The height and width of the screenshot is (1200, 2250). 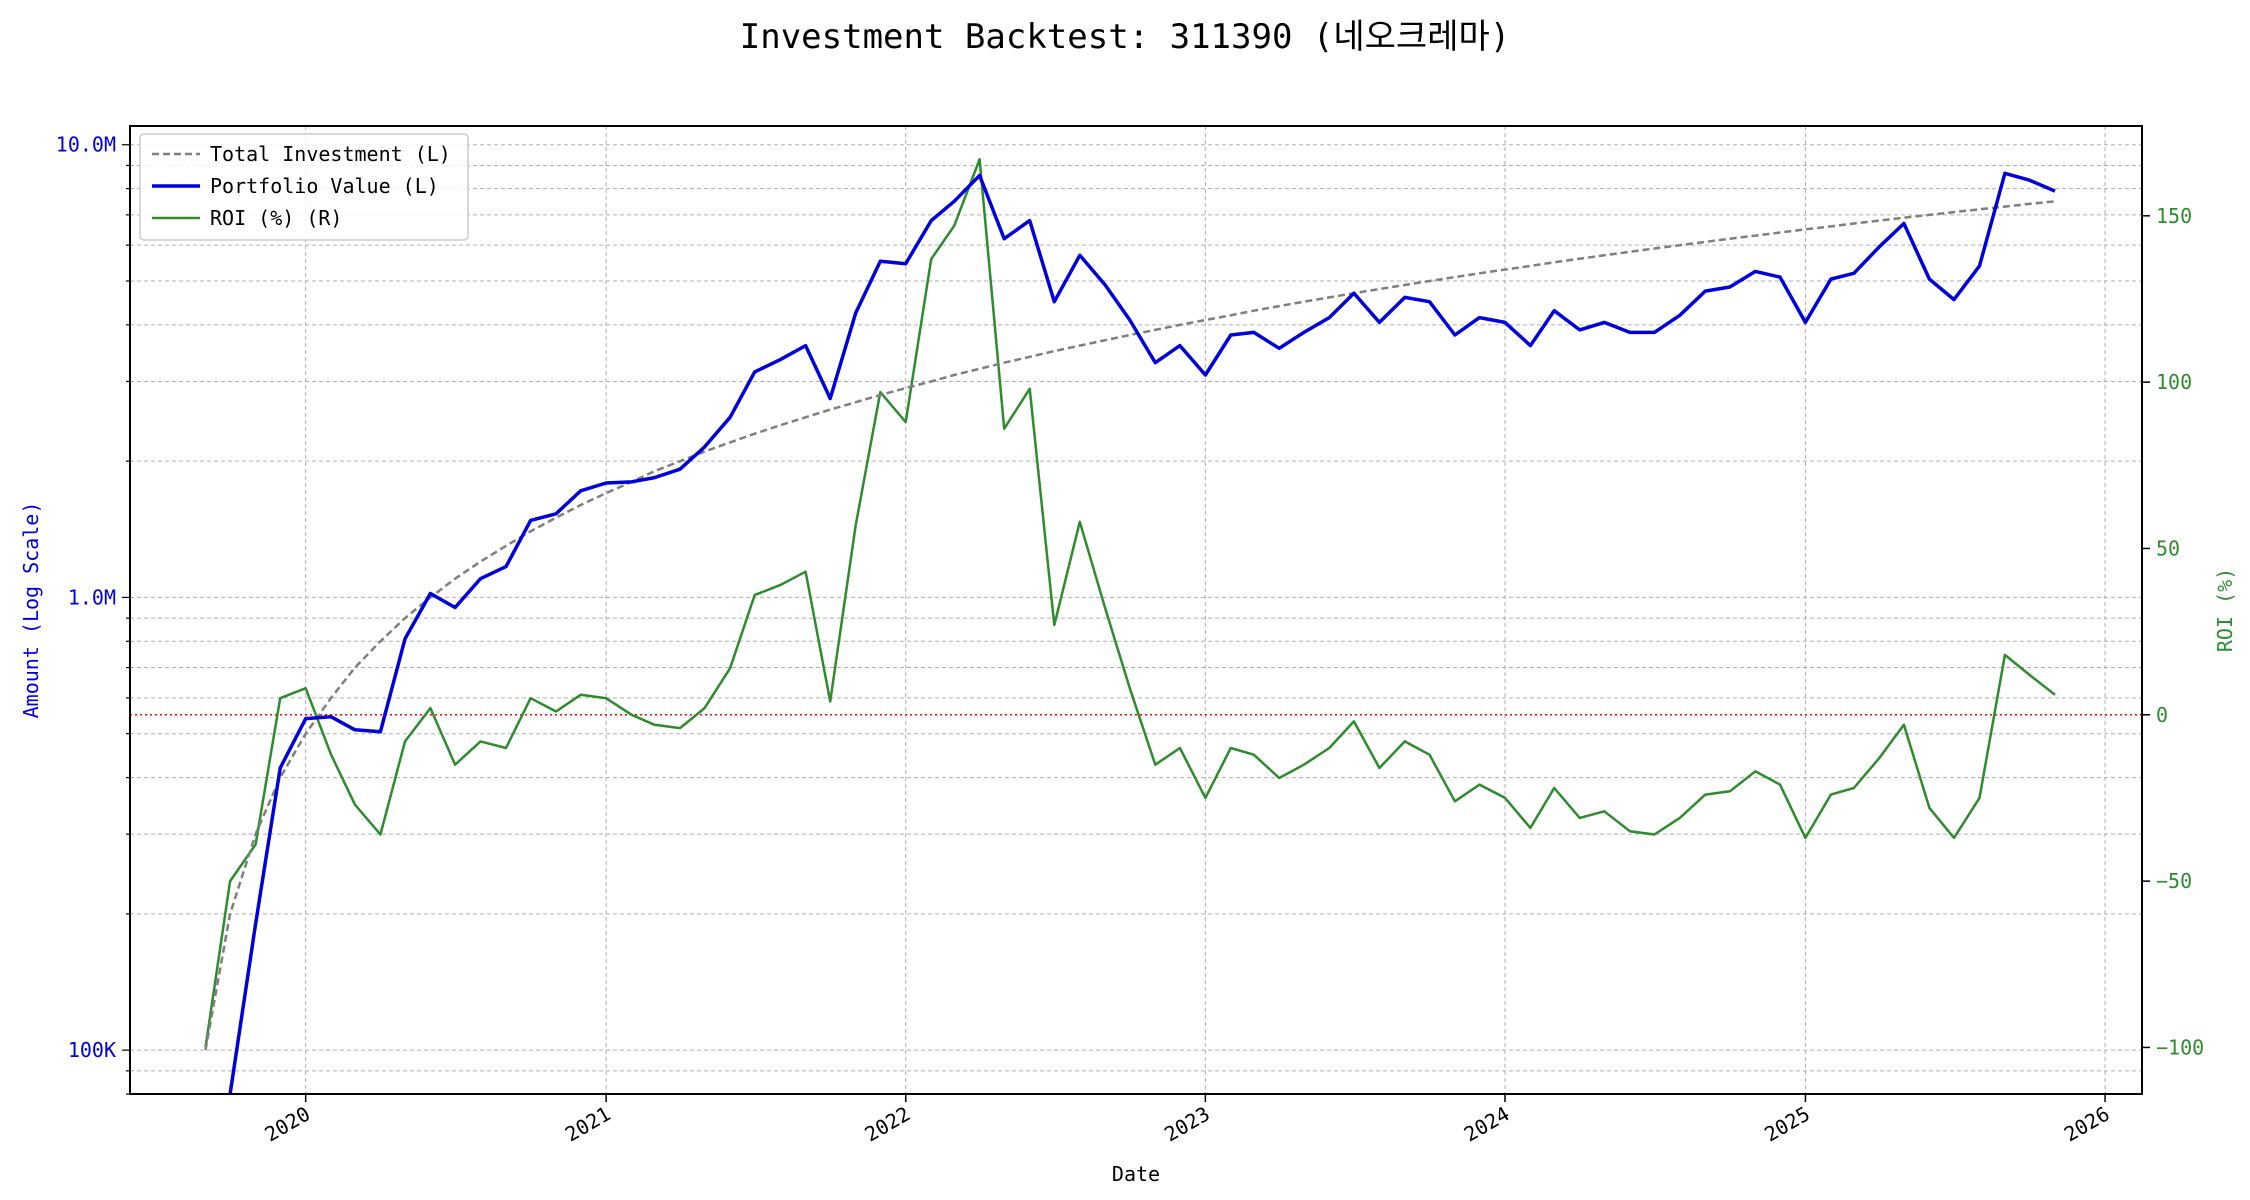 What do you see at coordinates (1787, 1124) in the screenshot?
I see `x-tick-label: 2025` at bounding box center [1787, 1124].